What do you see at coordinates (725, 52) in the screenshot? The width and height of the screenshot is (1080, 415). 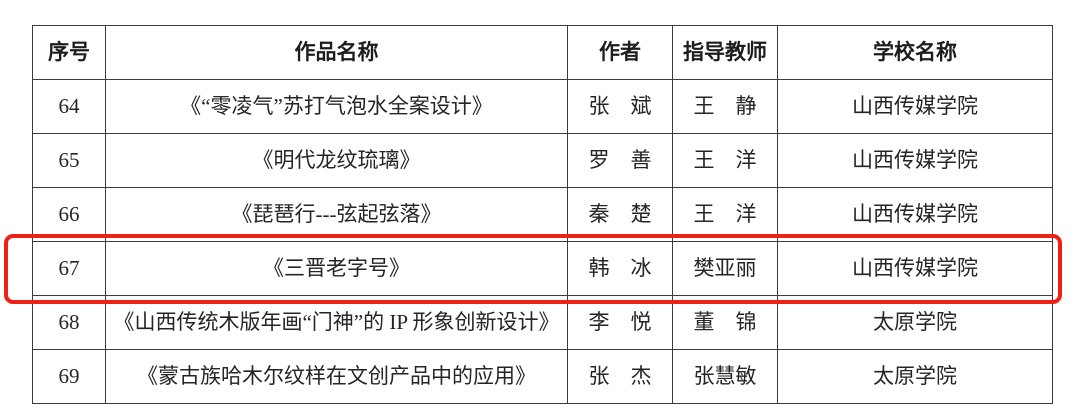 I see `column-header-teacher: 指导教师` at bounding box center [725, 52].